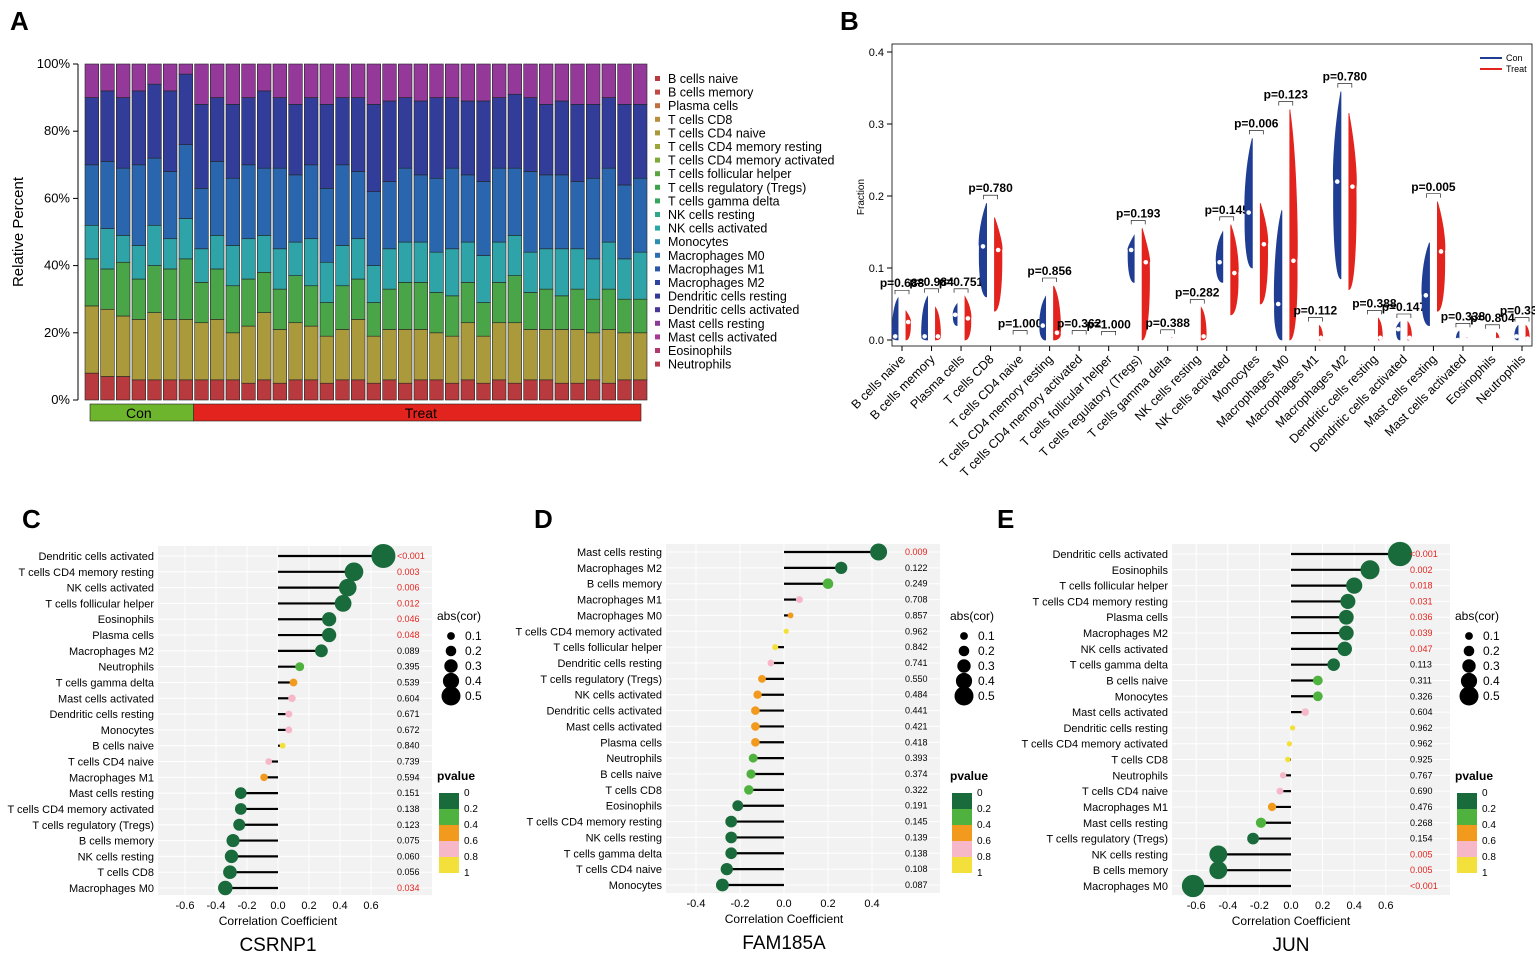  Describe the element at coordinates (1421, 617) in the screenshot. I see `p-value-text: 0.036` at that location.